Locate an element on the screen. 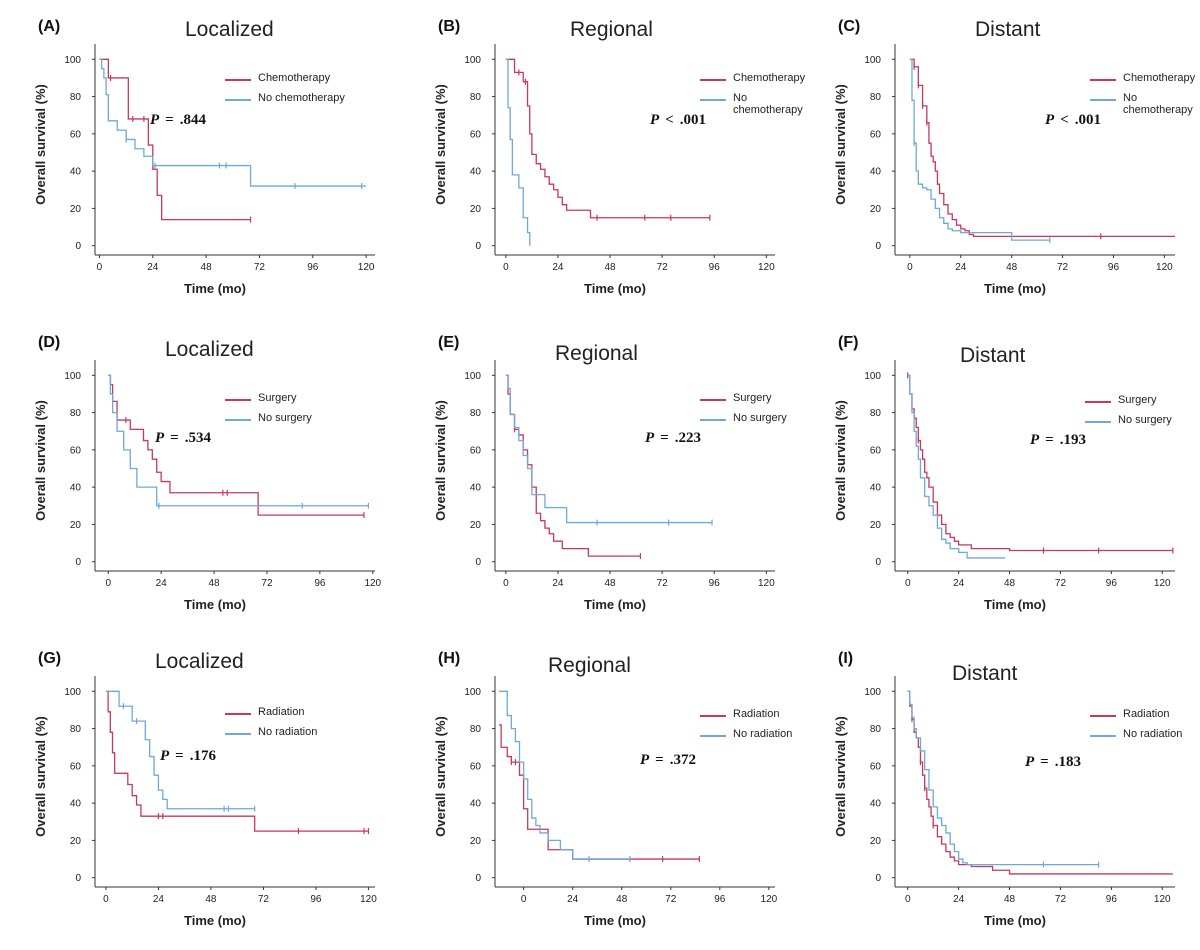 This screenshot has height=950, width=1200. panel-title: Regional is located at coordinates (589, 665).